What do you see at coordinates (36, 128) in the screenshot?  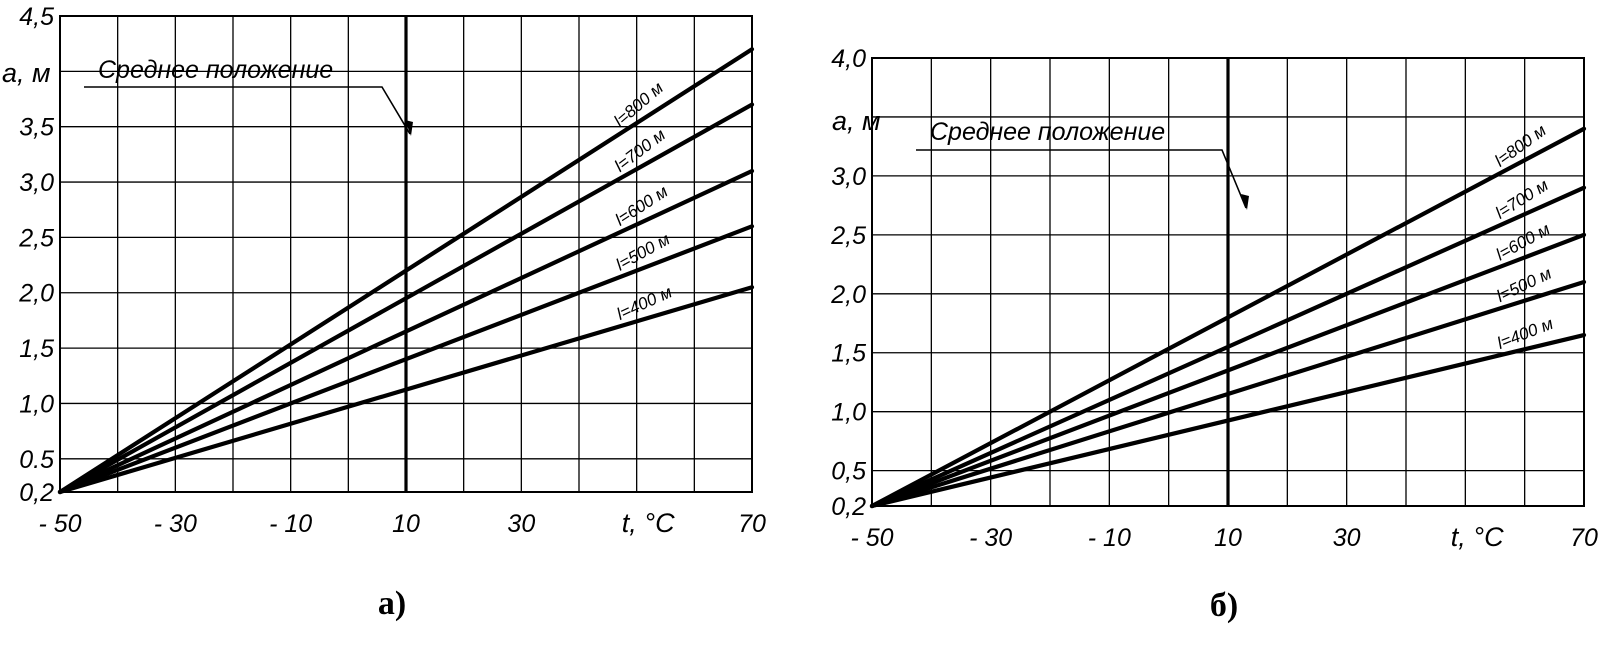 I see `y-tick-label: 3,5` at bounding box center [36, 128].